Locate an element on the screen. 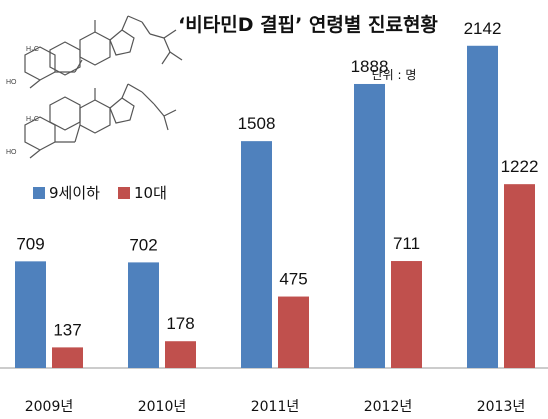  data-label-1-2: 702 is located at coordinates (143, 244).